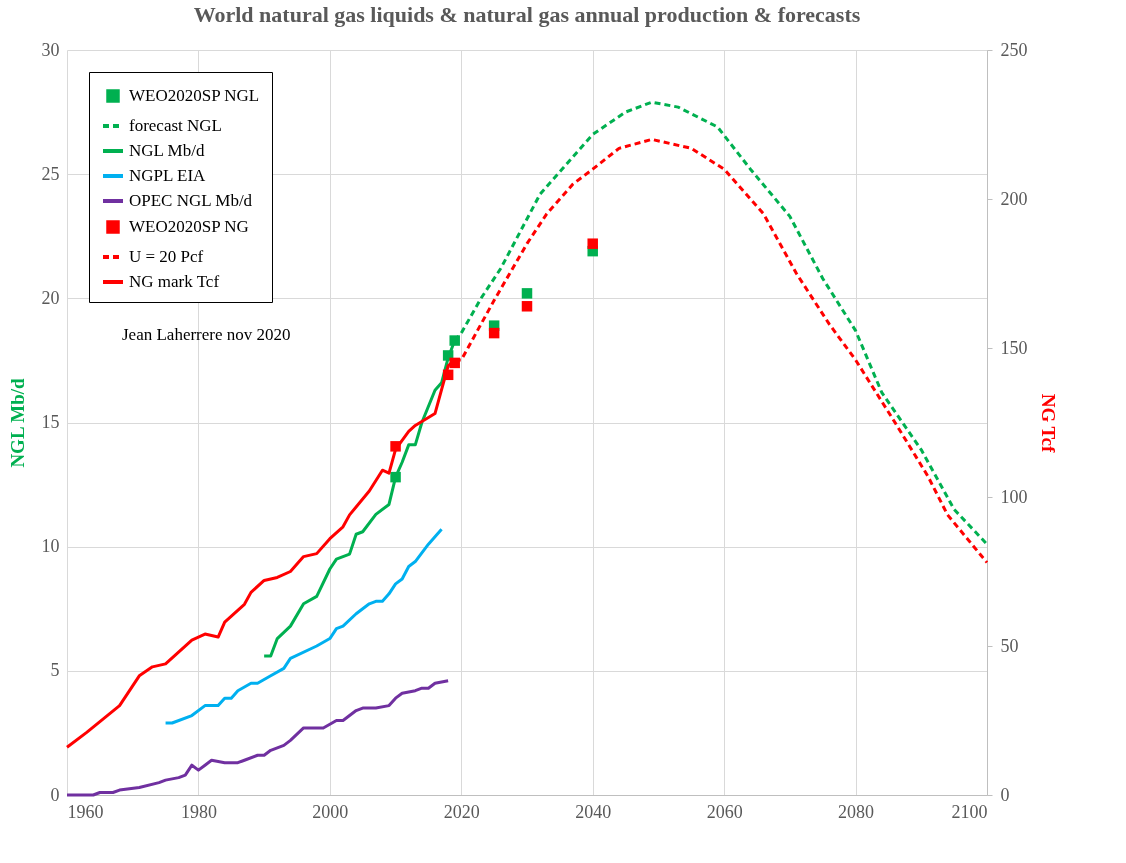 This screenshot has height=863, width=1126. Describe the element at coordinates (856, 811) in the screenshot. I see `x-tick-label: 2080` at that location.